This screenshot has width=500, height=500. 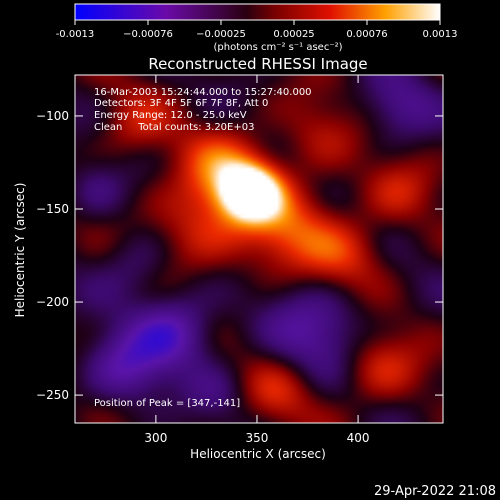 I want to click on peak-position-label: Position of Peak = [347,-141], so click(x=167, y=403).